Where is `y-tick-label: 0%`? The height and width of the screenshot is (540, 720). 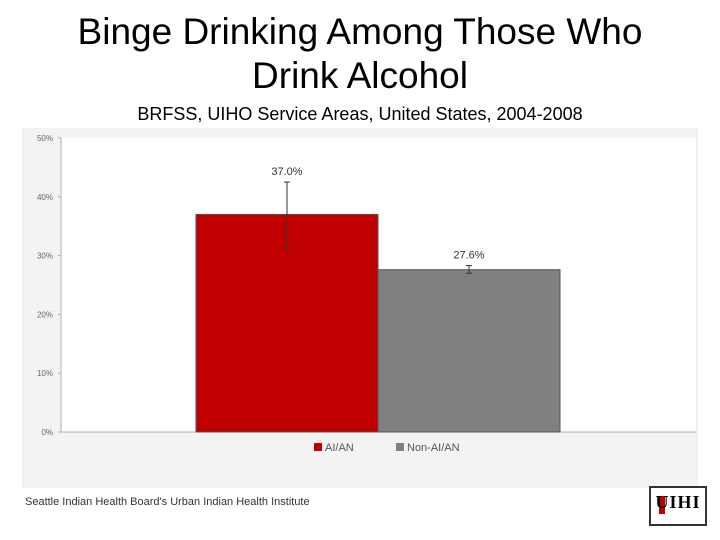
y-tick-label: 0% is located at coordinates (47, 432).